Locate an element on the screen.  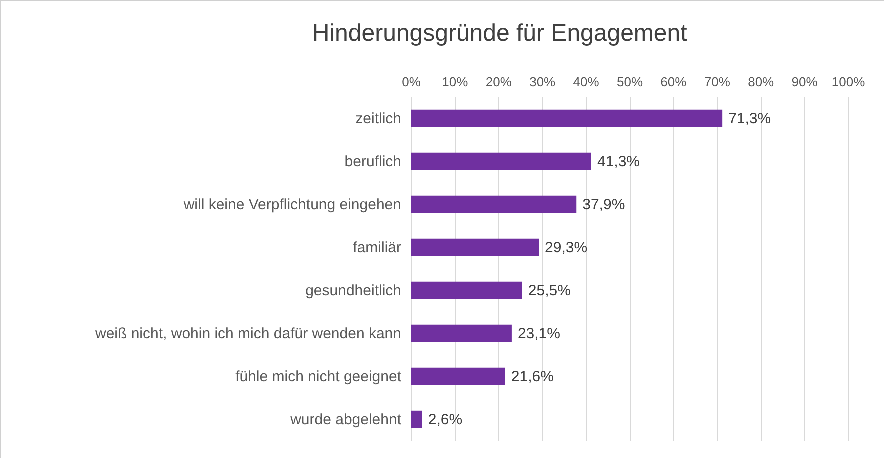
data-label: 37,9% is located at coordinates (604, 205).